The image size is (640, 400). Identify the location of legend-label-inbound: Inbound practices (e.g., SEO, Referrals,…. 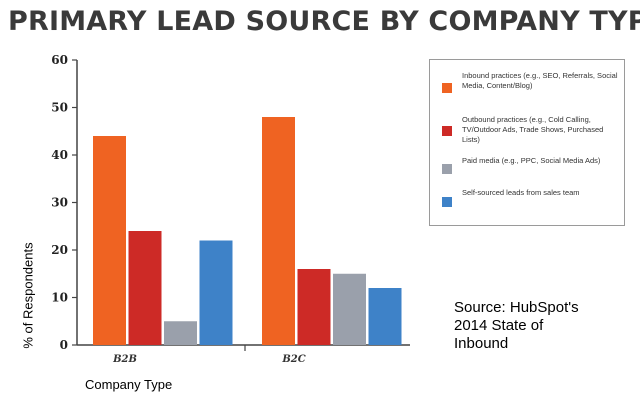
(540, 80).